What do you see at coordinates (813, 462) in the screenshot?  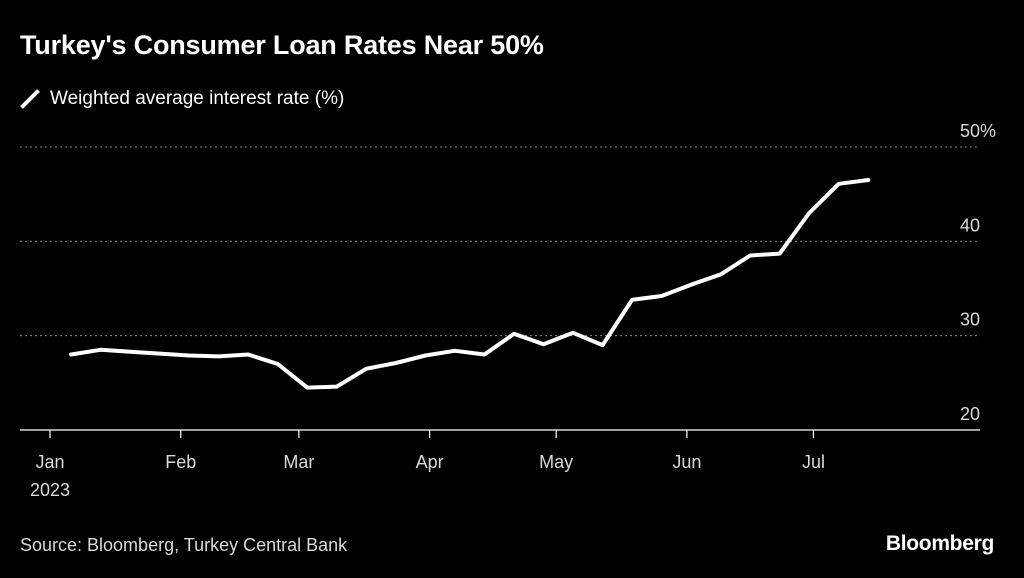 I see `x-tick-label-jul: Jul` at bounding box center [813, 462].